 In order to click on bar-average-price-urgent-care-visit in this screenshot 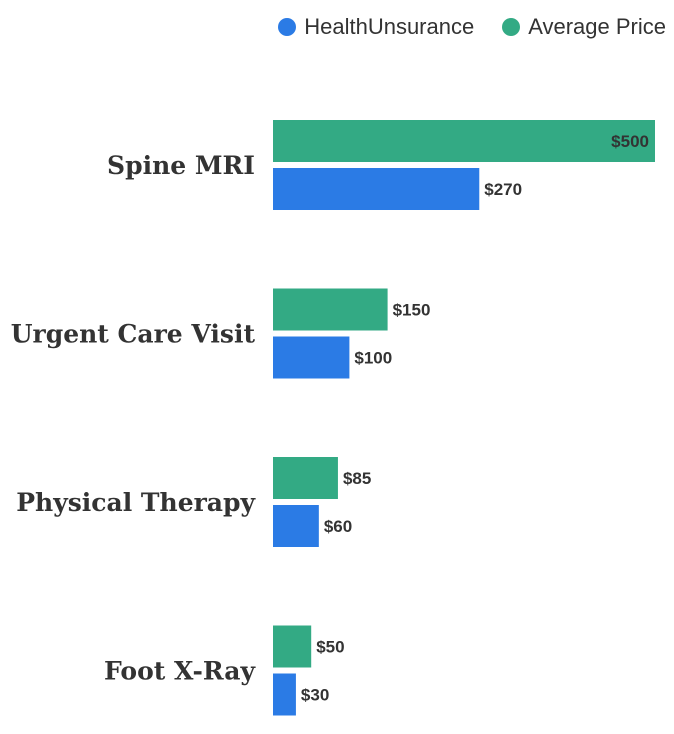, I will do `click(330, 309)`.